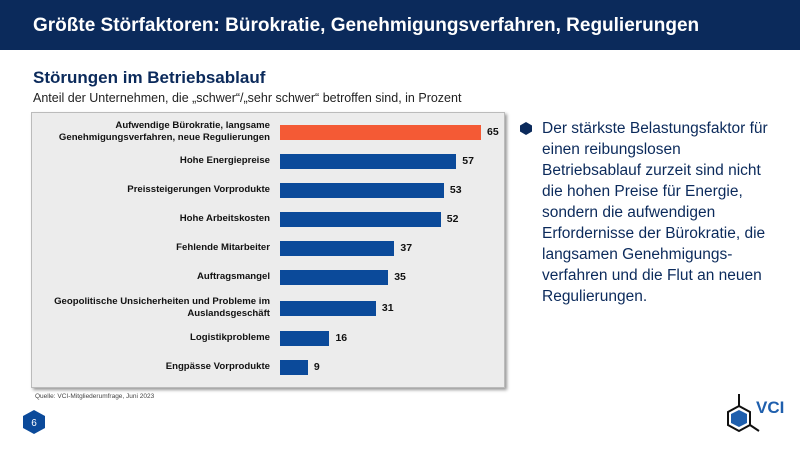 Image resolution: width=800 pixels, height=450 pixels. What do you see at coordinates (95, 396) in the screenshot?
I see `source-note: Quelle: VCI-Mitgliederumfrage, Juni 2023` at bounding box center [95, 396].